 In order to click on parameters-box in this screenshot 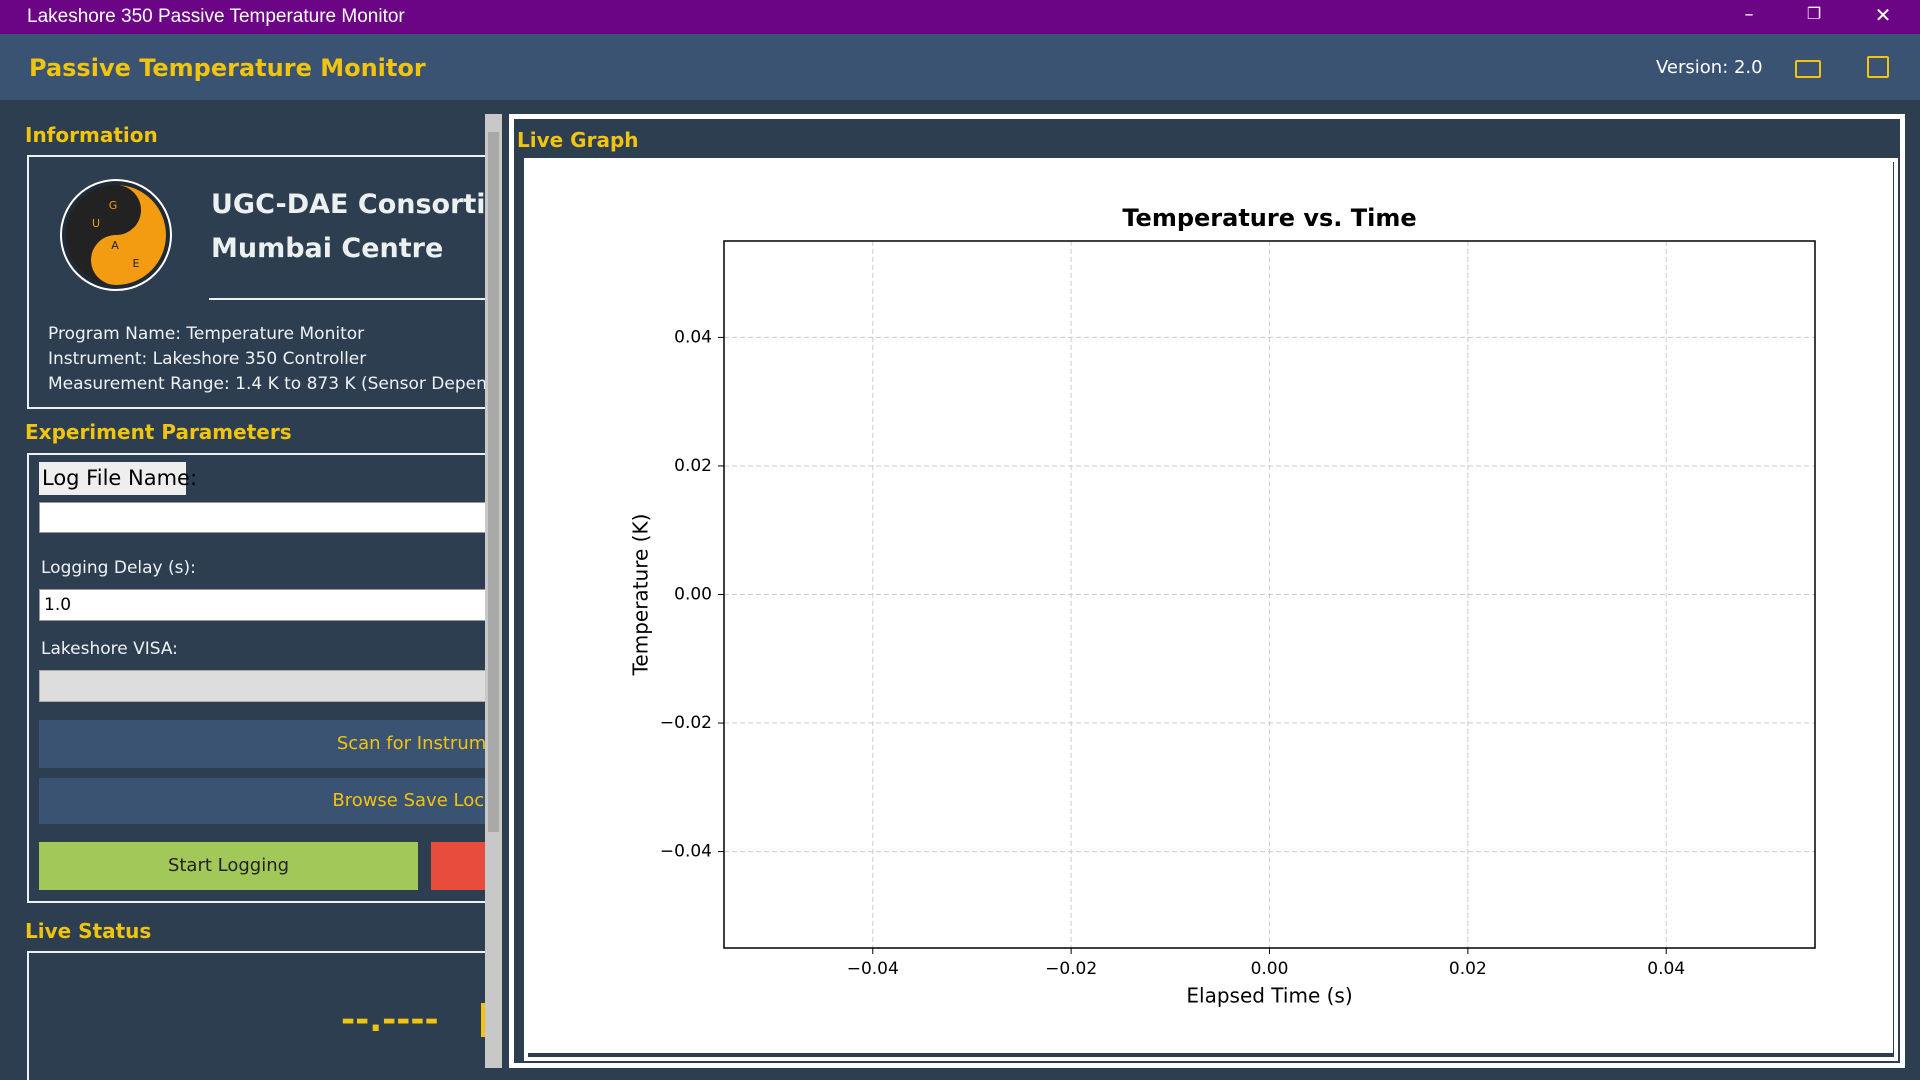, I will do `click(256, 678)`.